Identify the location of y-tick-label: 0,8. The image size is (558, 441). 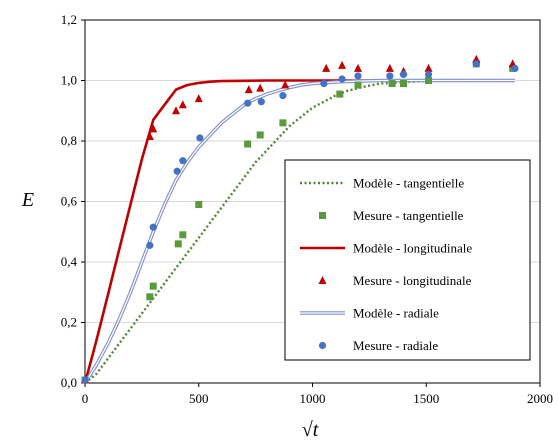
(69, 140).